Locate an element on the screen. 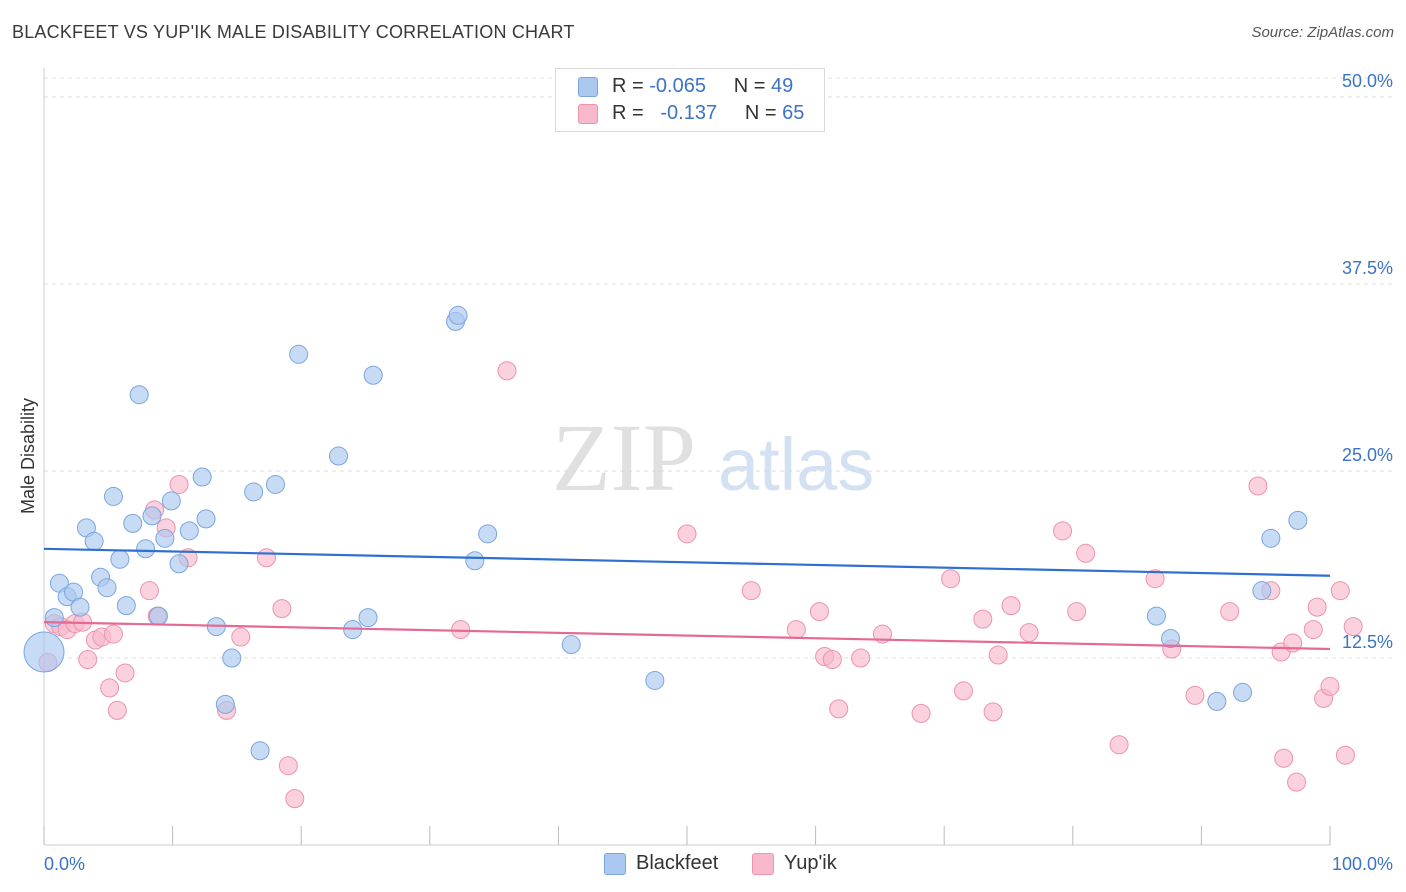 Image resolution: width=1406 pixels, height=892 pixels. chart-source: Source: ZipAtlas.com is located at coordinates (1322, 32).